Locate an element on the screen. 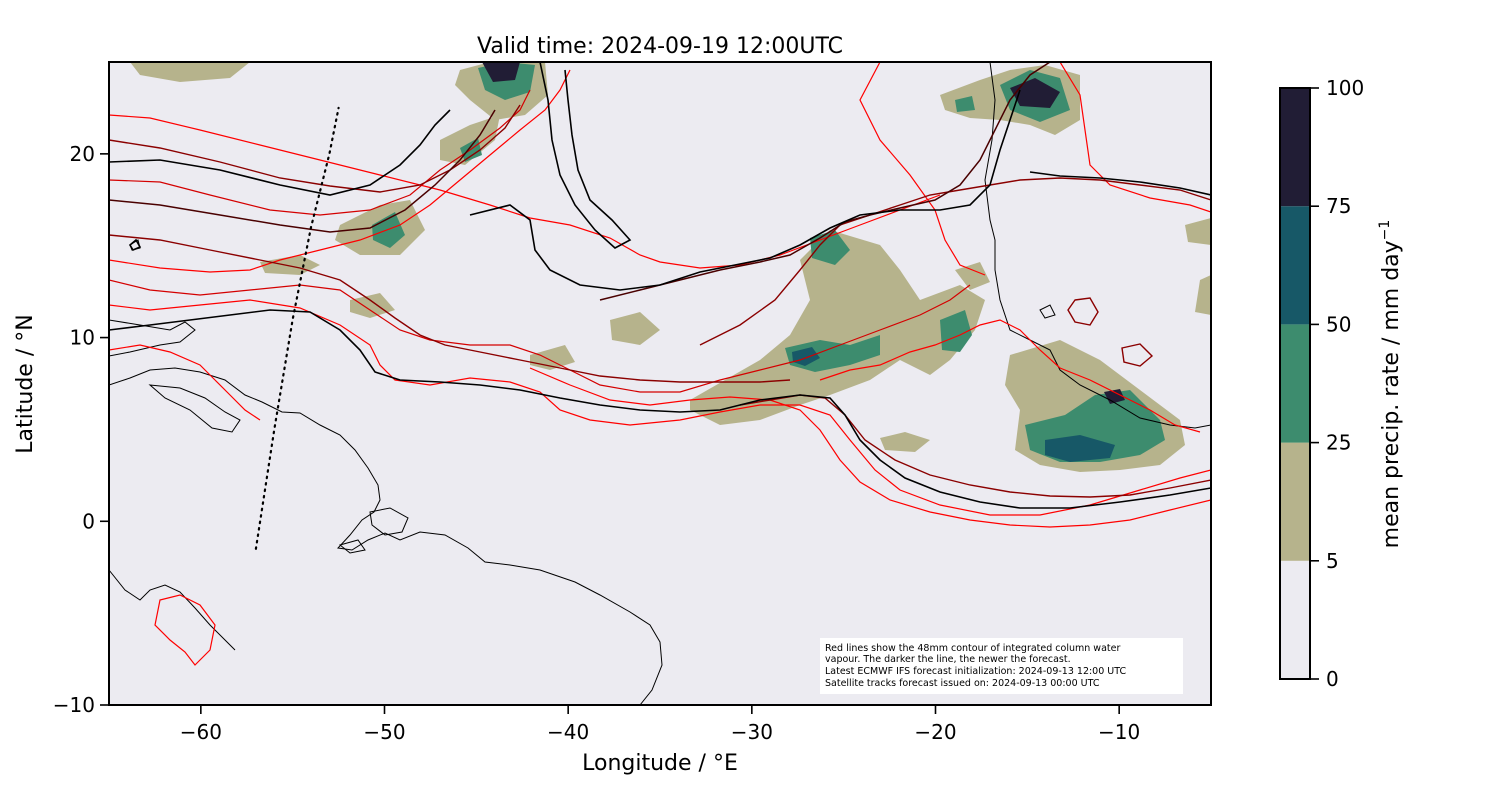 This screenshot has width=1500, height=800. x-axis-label: Longitude / °E is located at coordinates (660, 763).